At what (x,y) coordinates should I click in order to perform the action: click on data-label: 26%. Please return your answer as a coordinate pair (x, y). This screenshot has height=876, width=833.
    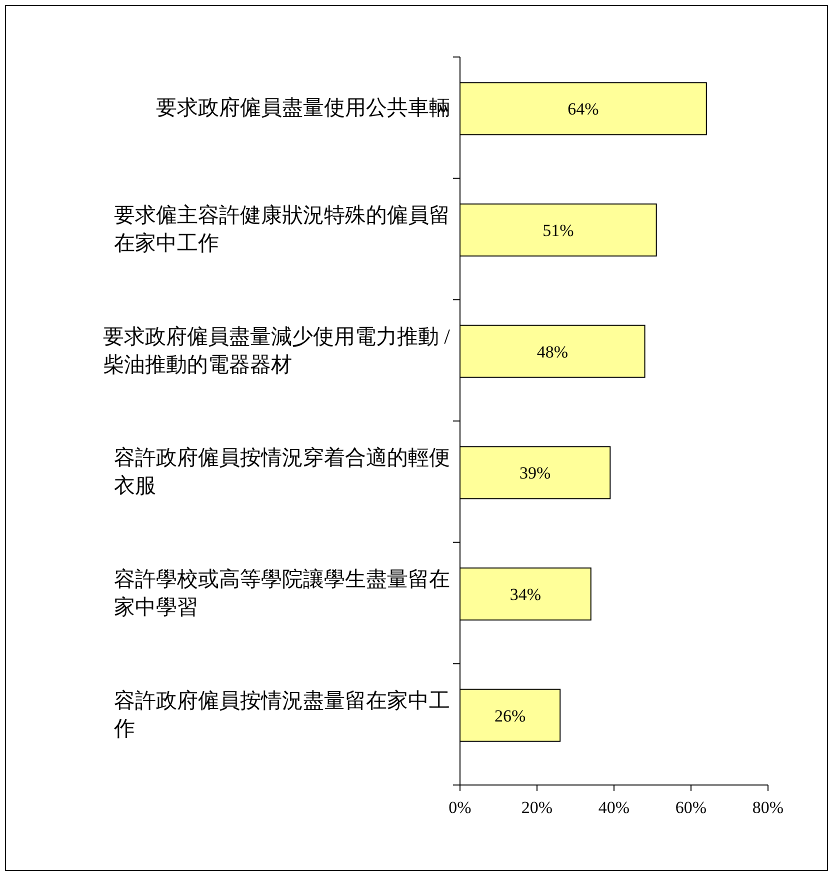
    Looking at the image, I should click on (510, 716).